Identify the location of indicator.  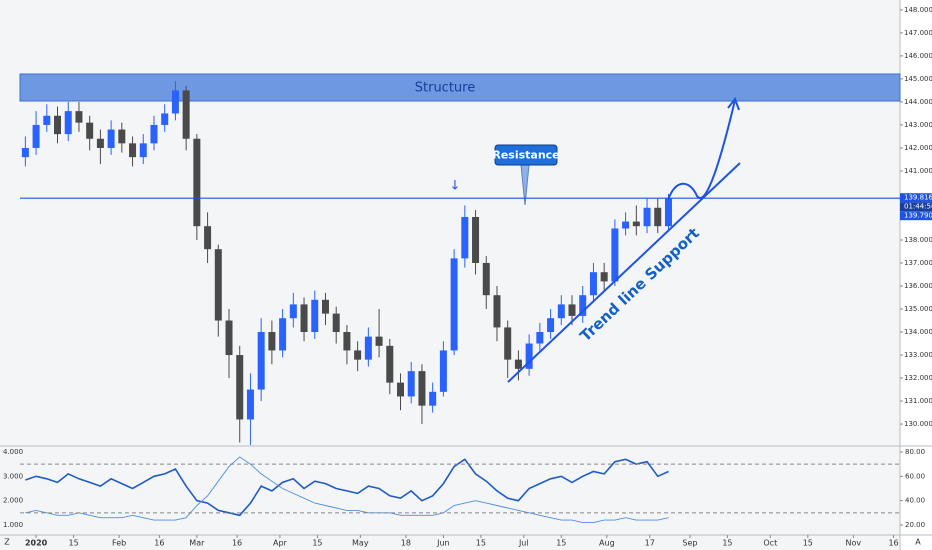
(347, 490).